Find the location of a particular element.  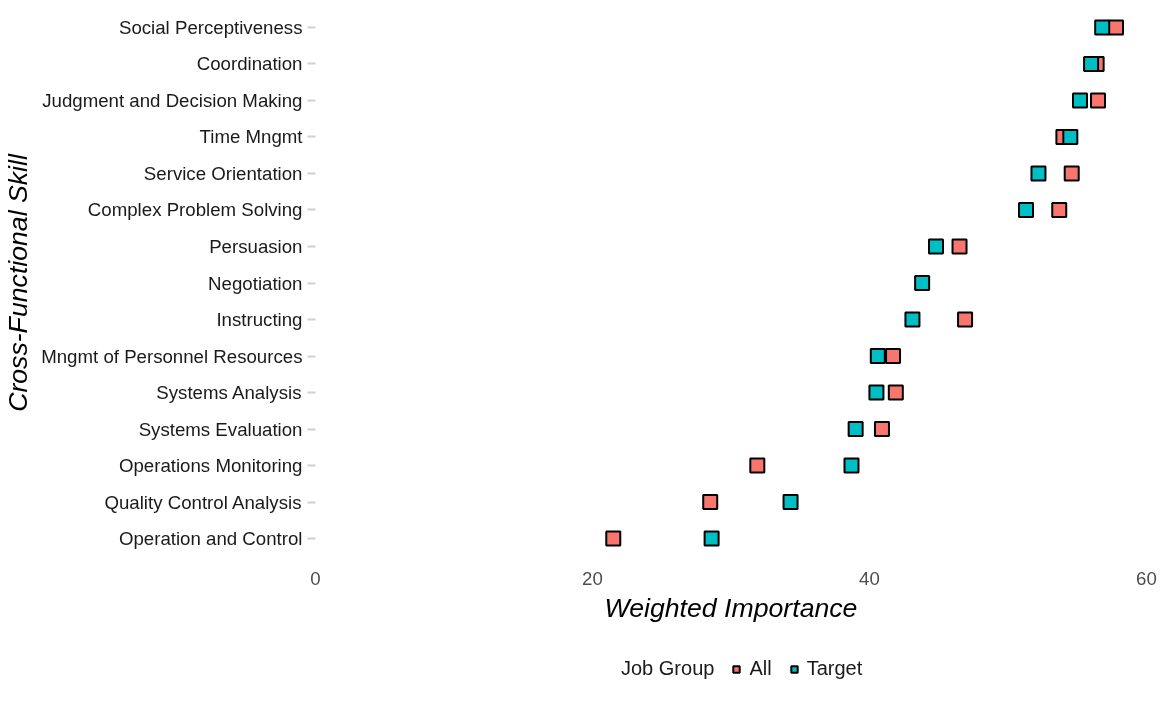

y-tick-label: Operation and Control is located at coordinates (210, 539).